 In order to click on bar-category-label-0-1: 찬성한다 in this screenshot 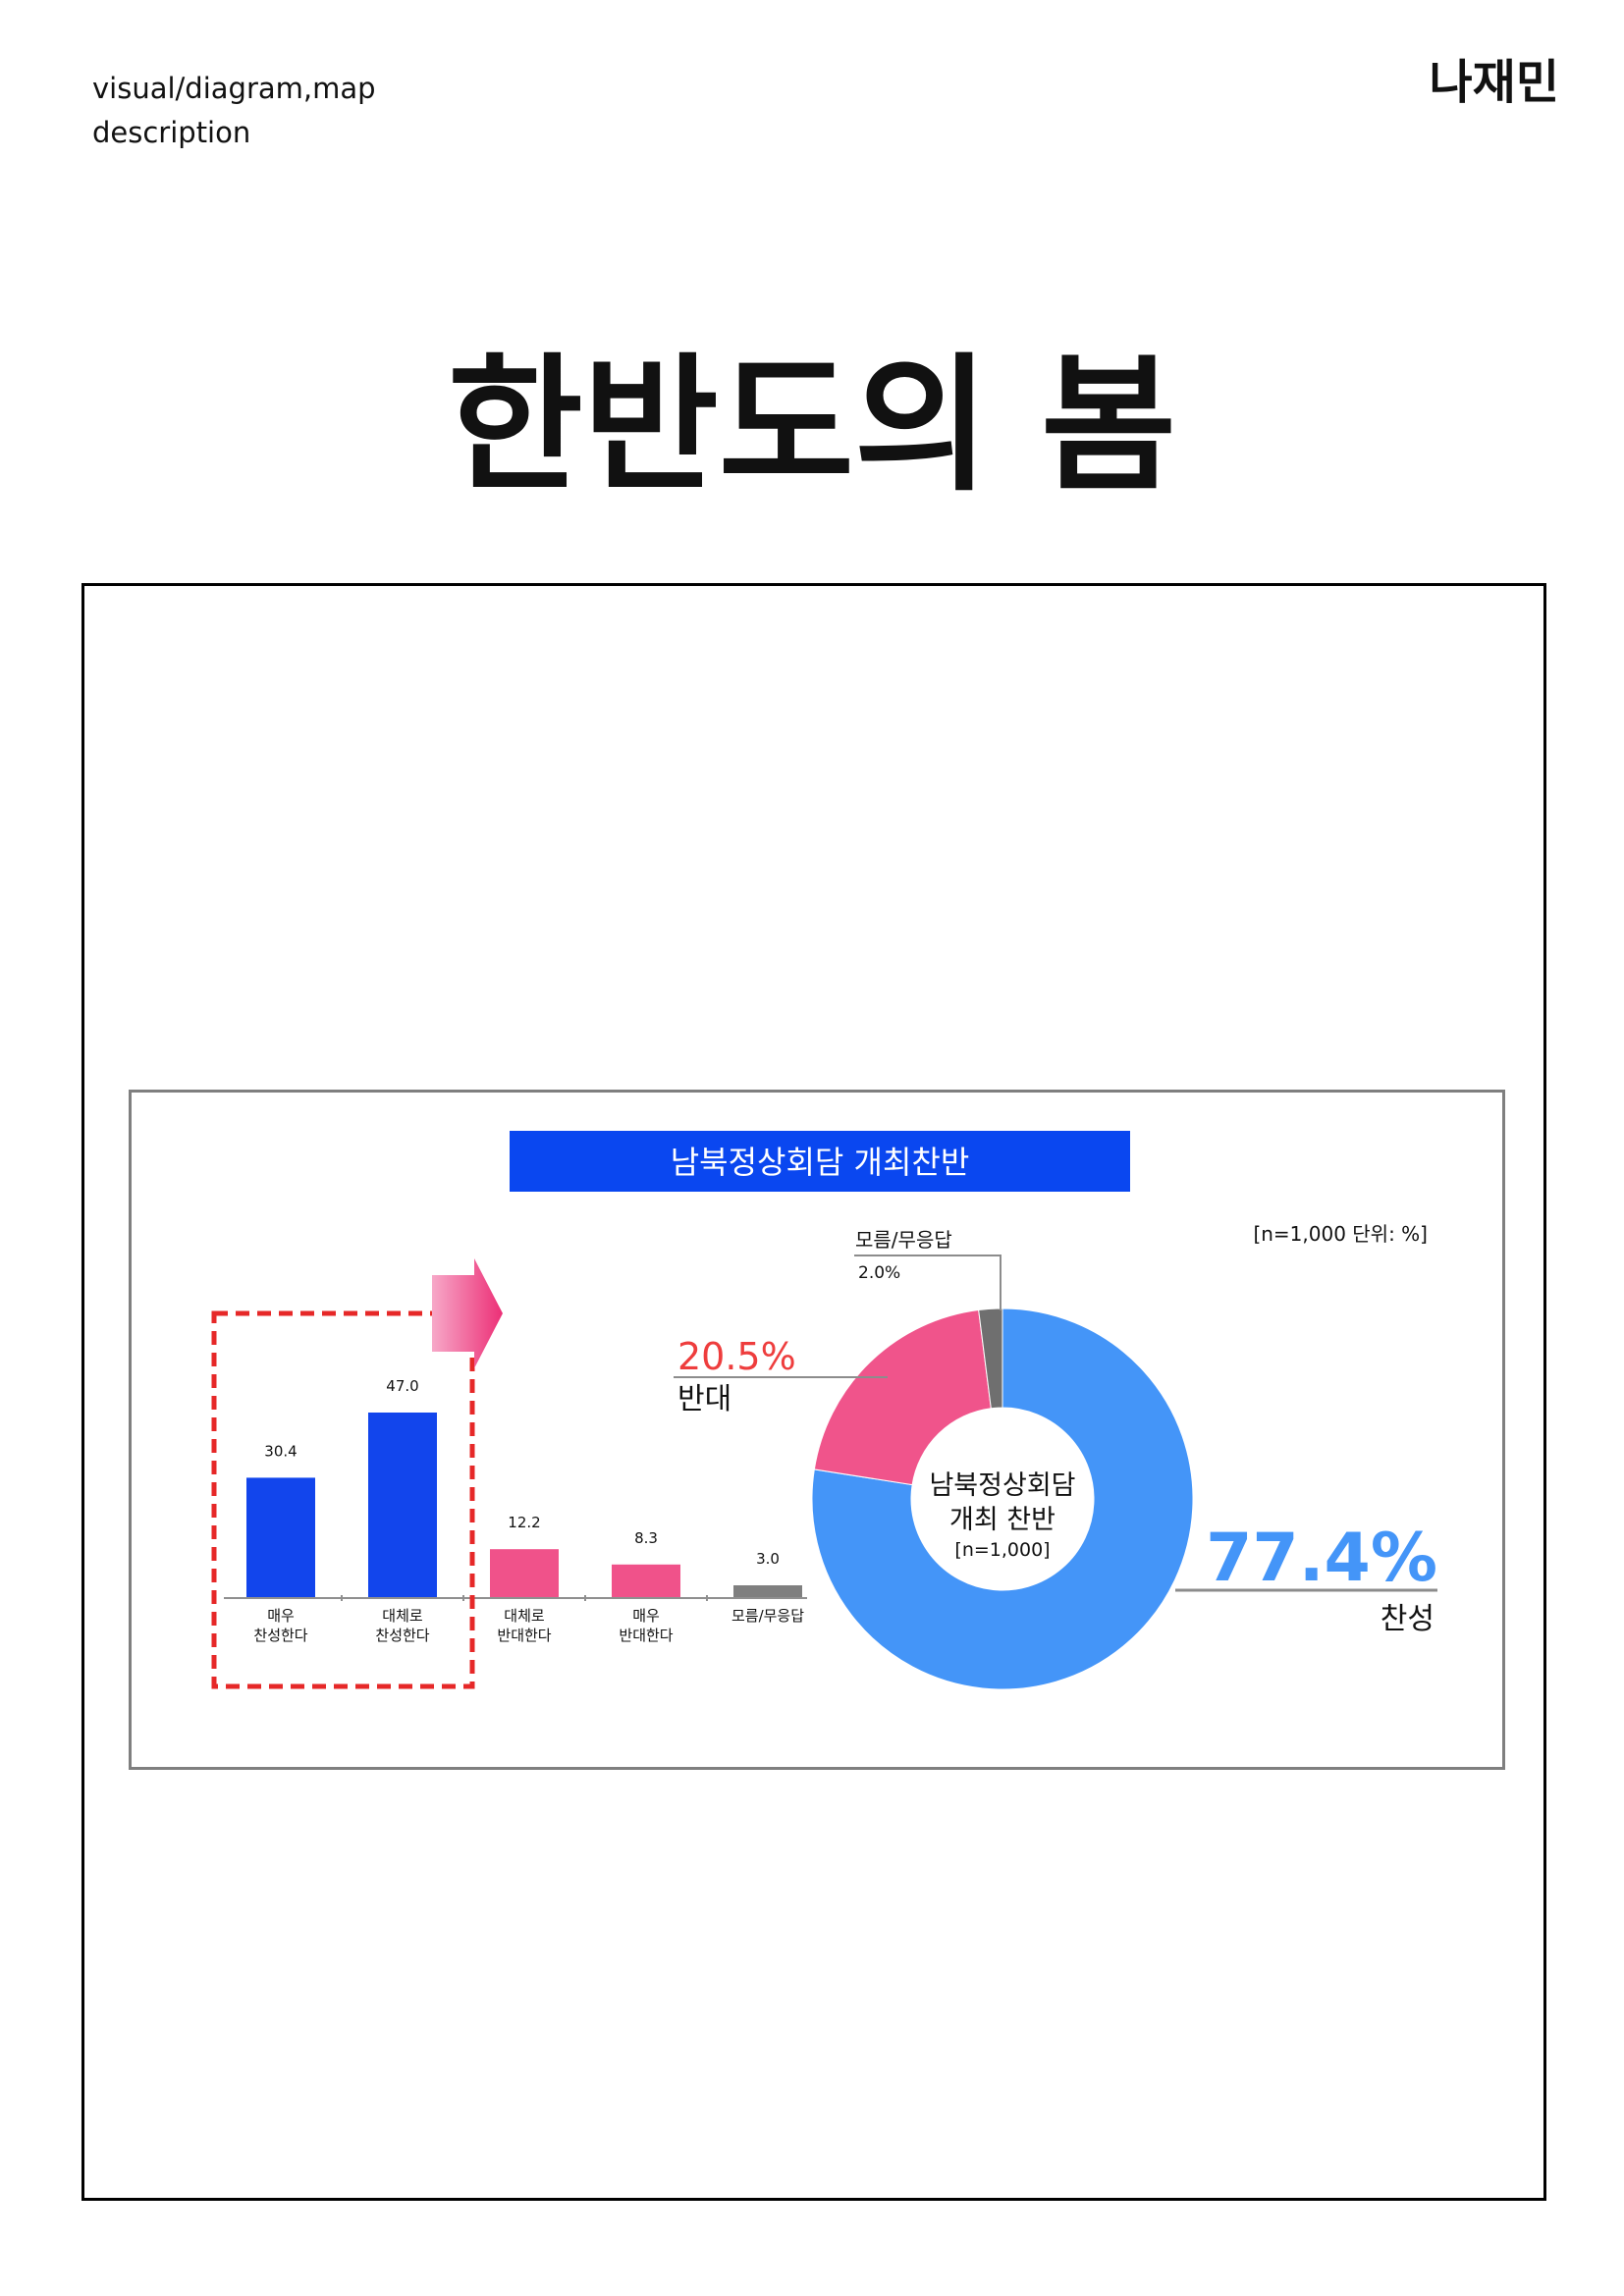, I will do `click(280, 1635)`.